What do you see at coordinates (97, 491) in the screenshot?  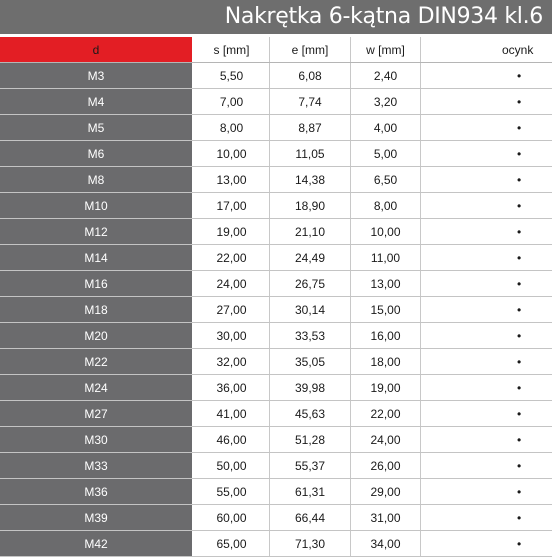 I see `cell-size: M36` at bounding box center [97, 491].